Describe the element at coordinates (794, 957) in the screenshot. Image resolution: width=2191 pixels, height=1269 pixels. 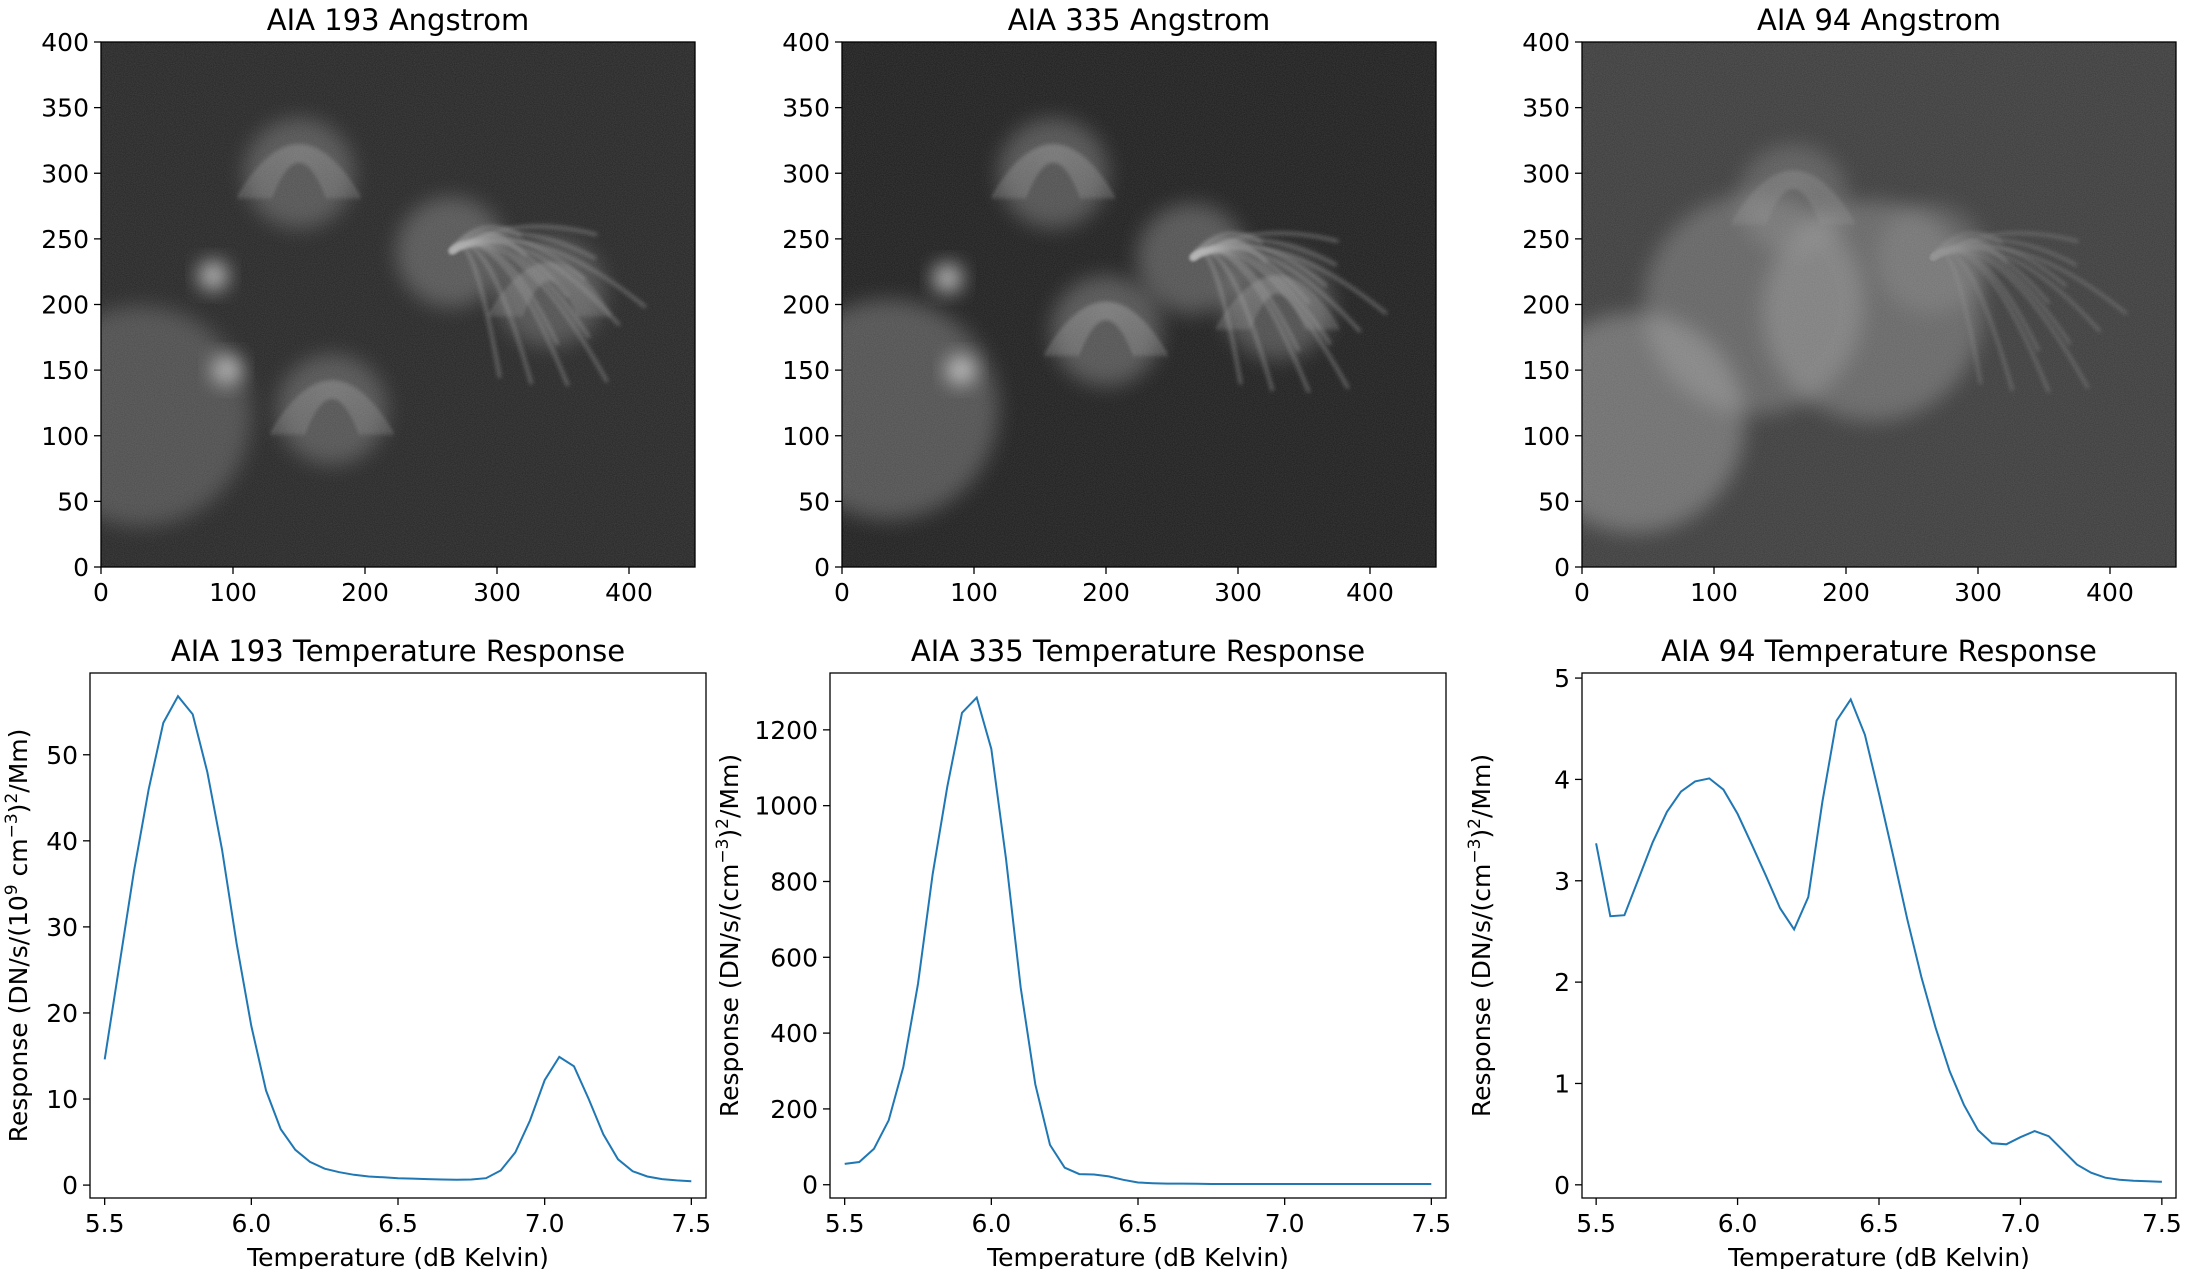
I see `y-tick-label: 600` at that location.